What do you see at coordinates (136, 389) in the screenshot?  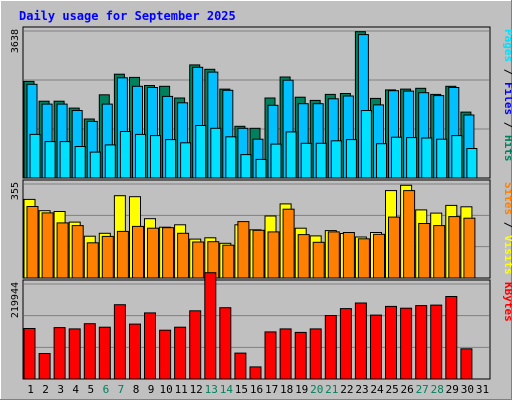 I see `day-label: 8` at bounding box center [136, 389].